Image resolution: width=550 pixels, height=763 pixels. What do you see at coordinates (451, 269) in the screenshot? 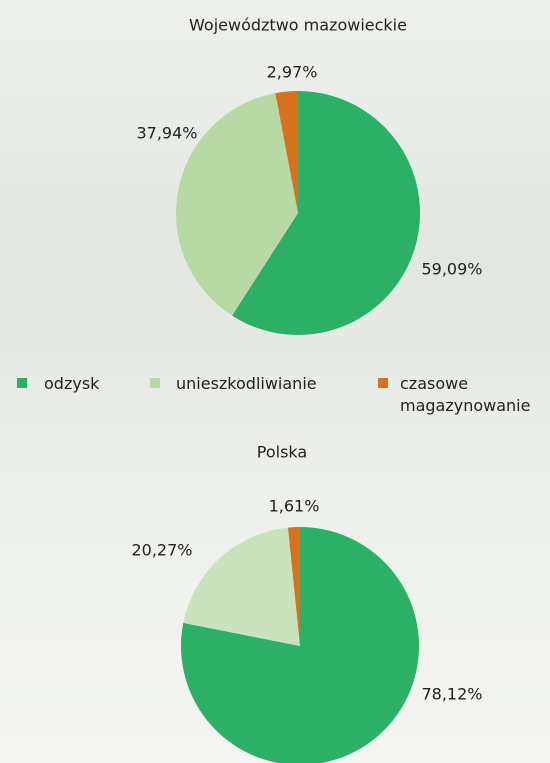
I see `data-label: 59,09%` at bounding box center [451, 269].